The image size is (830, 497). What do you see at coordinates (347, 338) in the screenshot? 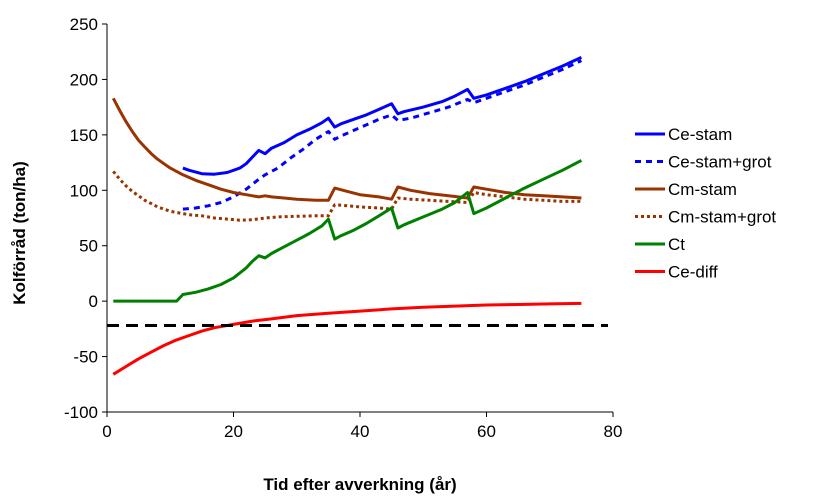
I see `series-line-ce-diff` at bounding box center [347, 338].